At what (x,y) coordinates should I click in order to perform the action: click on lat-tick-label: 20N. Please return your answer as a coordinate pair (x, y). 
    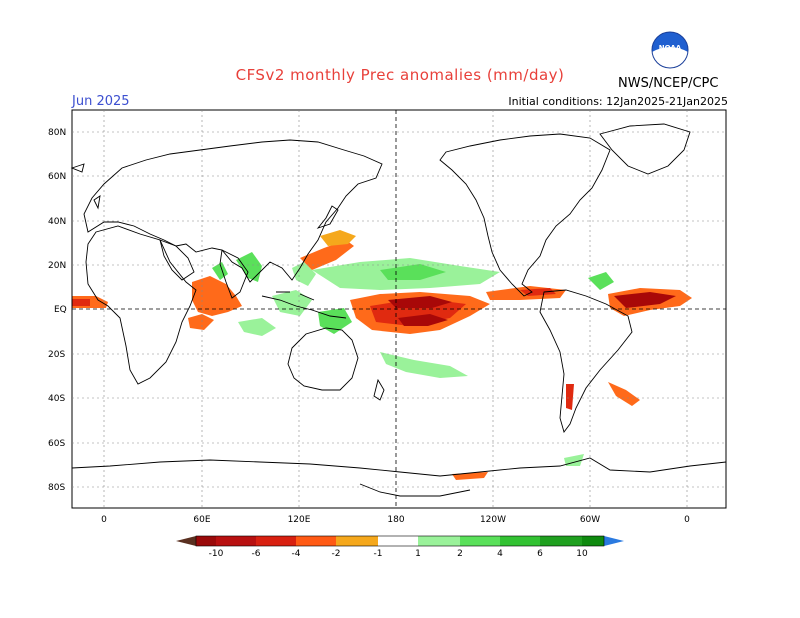
    Looking at the image, I should click on (57, 266).